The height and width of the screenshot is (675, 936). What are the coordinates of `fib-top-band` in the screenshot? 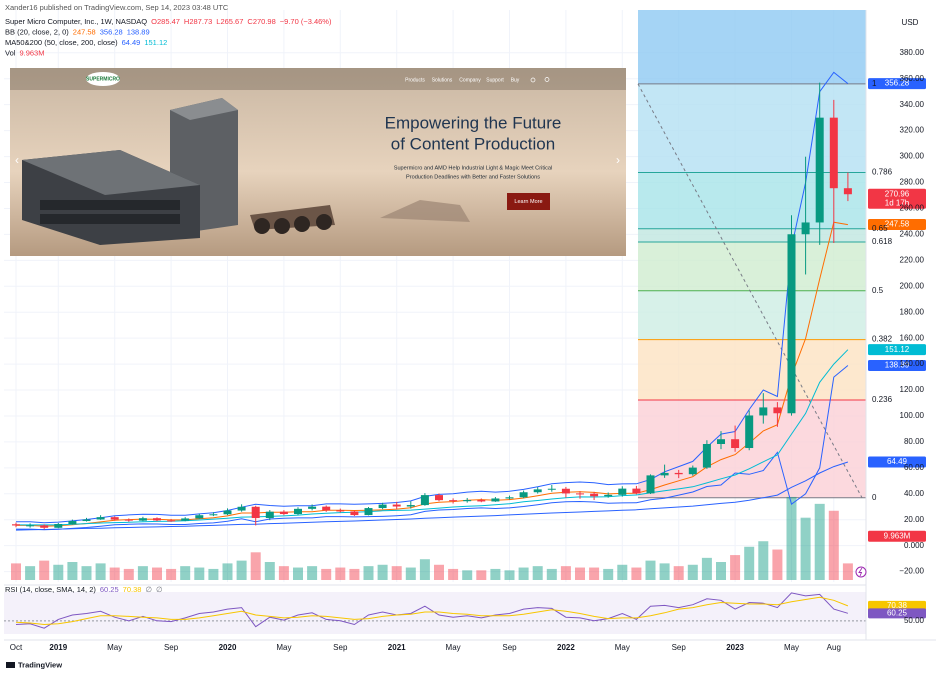 It's located at (752, 47).